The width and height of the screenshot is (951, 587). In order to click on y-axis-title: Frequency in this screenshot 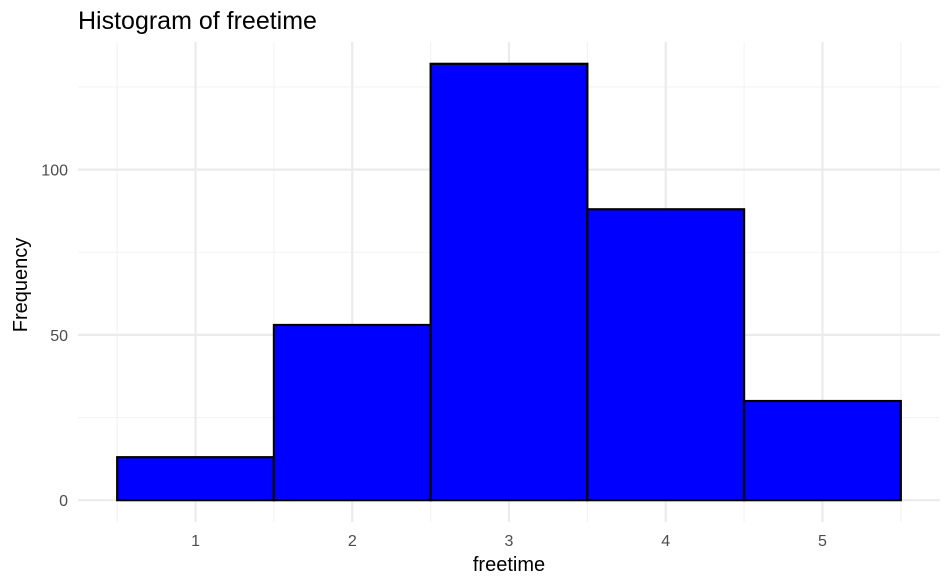, I will do `click(21, 285)`.